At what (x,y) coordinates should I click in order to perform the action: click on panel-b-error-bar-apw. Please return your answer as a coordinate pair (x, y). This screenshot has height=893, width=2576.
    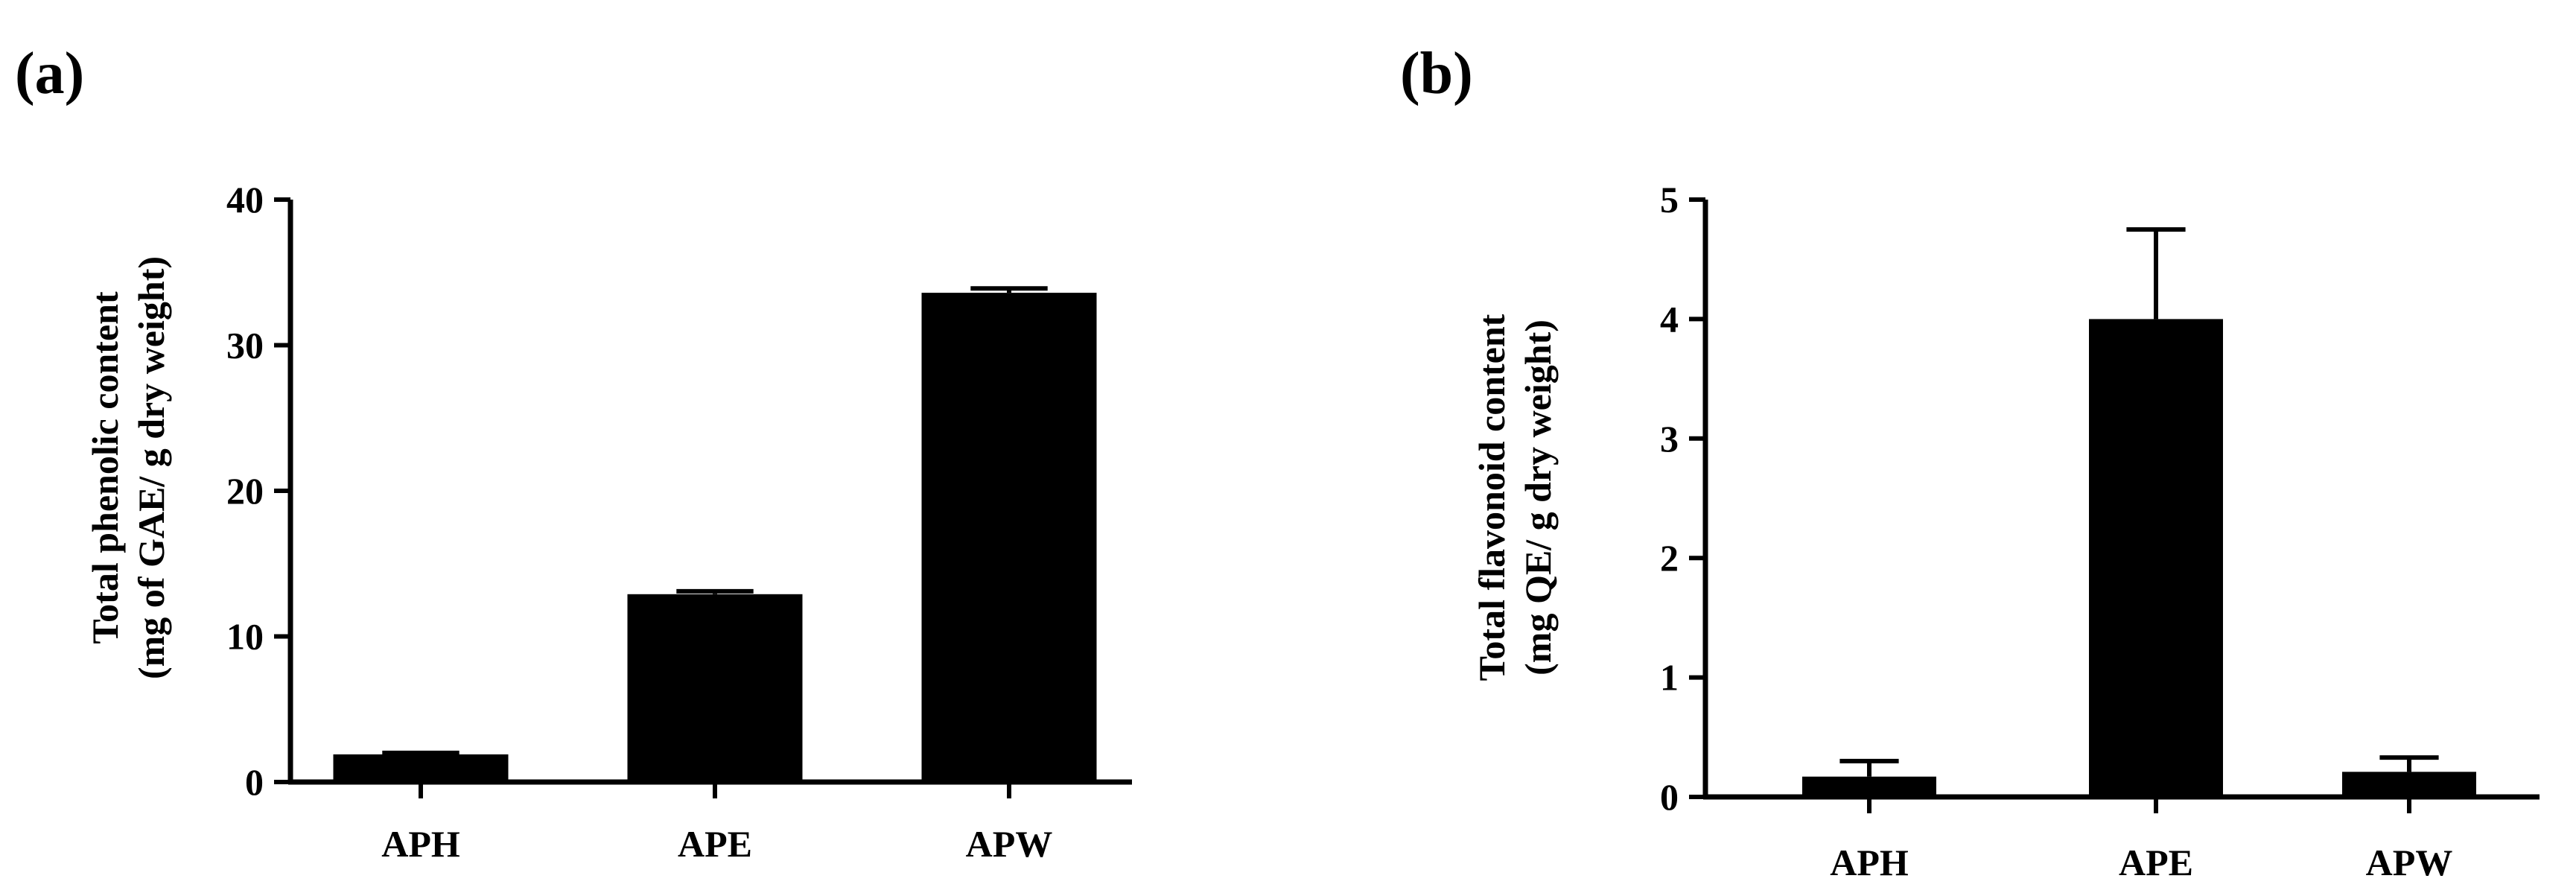
    Looking at the image, I should click on (2409, 764).